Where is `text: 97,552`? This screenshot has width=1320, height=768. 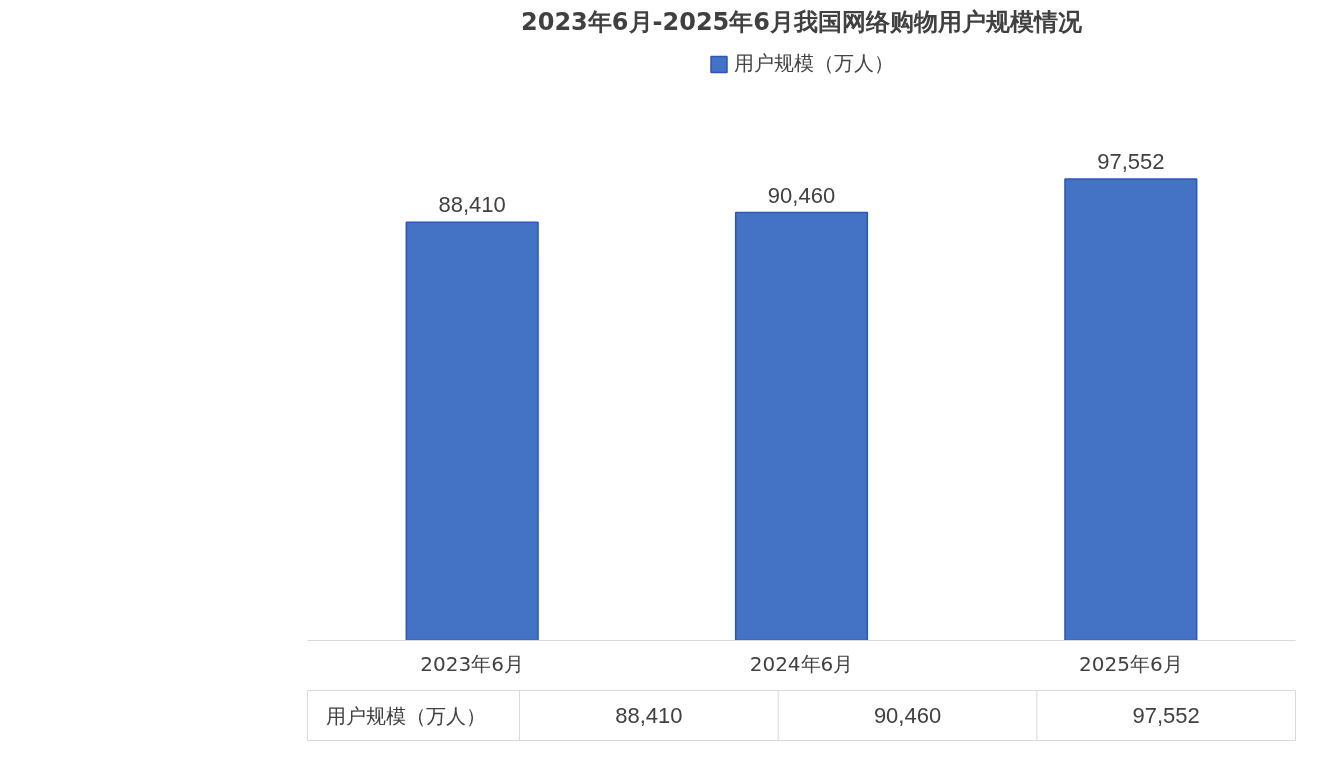 text: 97,552 is located at coordinates (1166, 715).